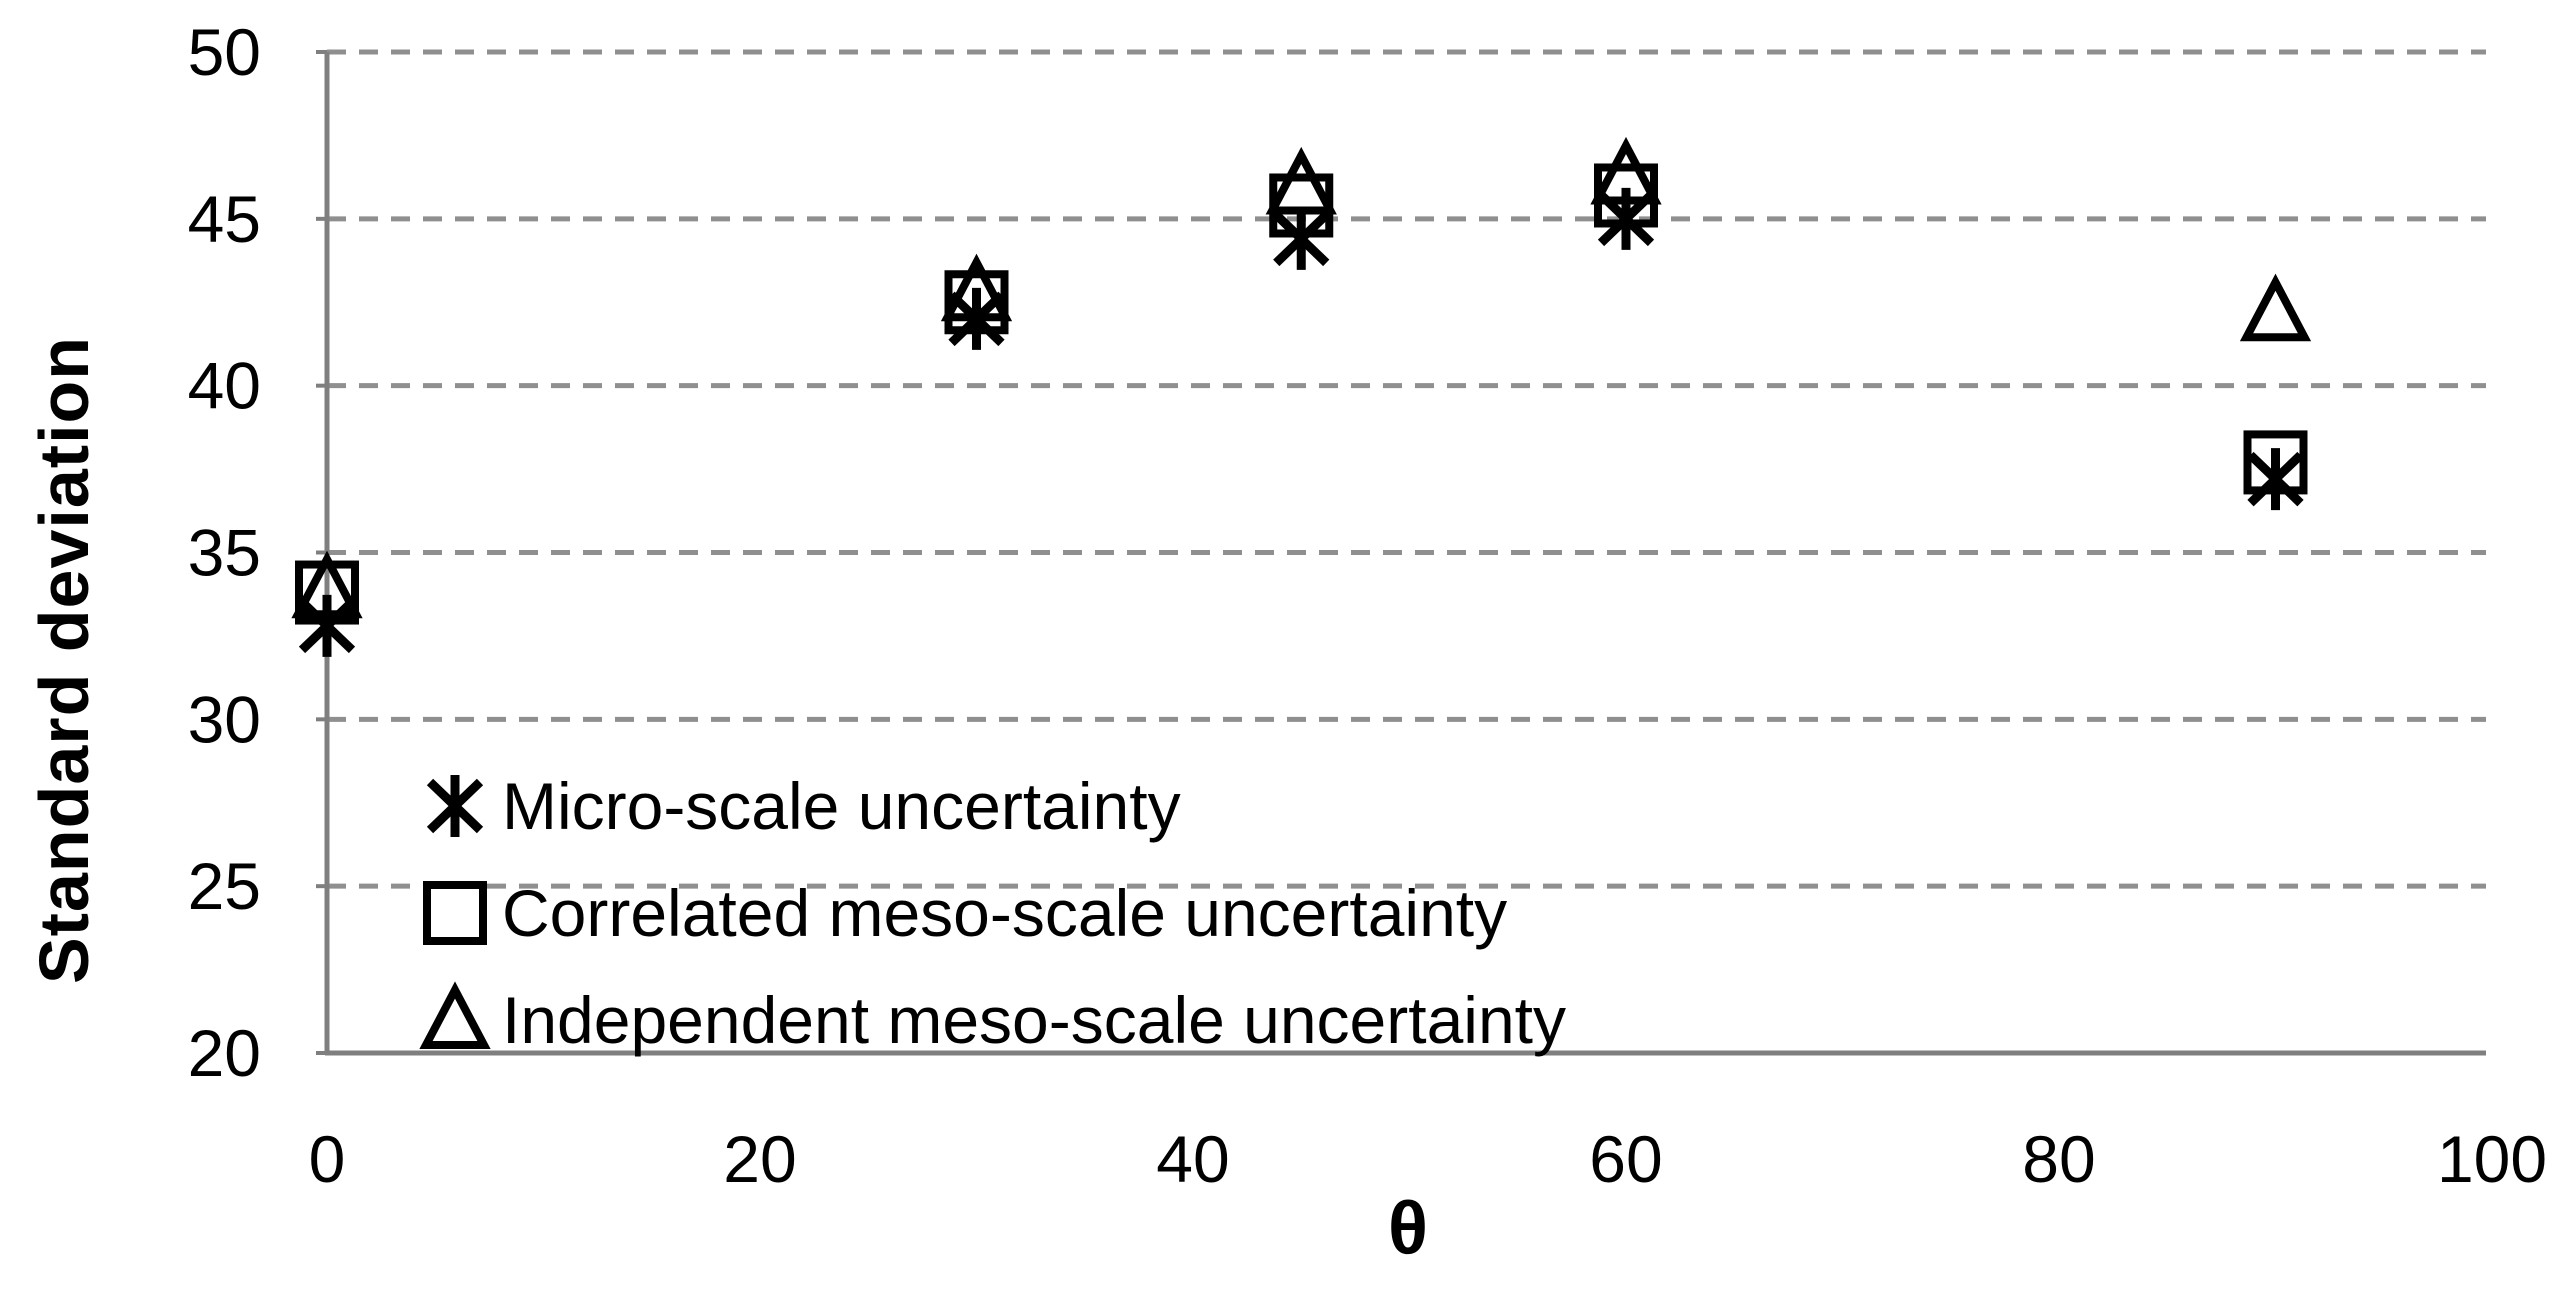 The height and width of the screenshot is (1290, 2575). I want to click on marker-triangle-x45, so click(1301, 180).